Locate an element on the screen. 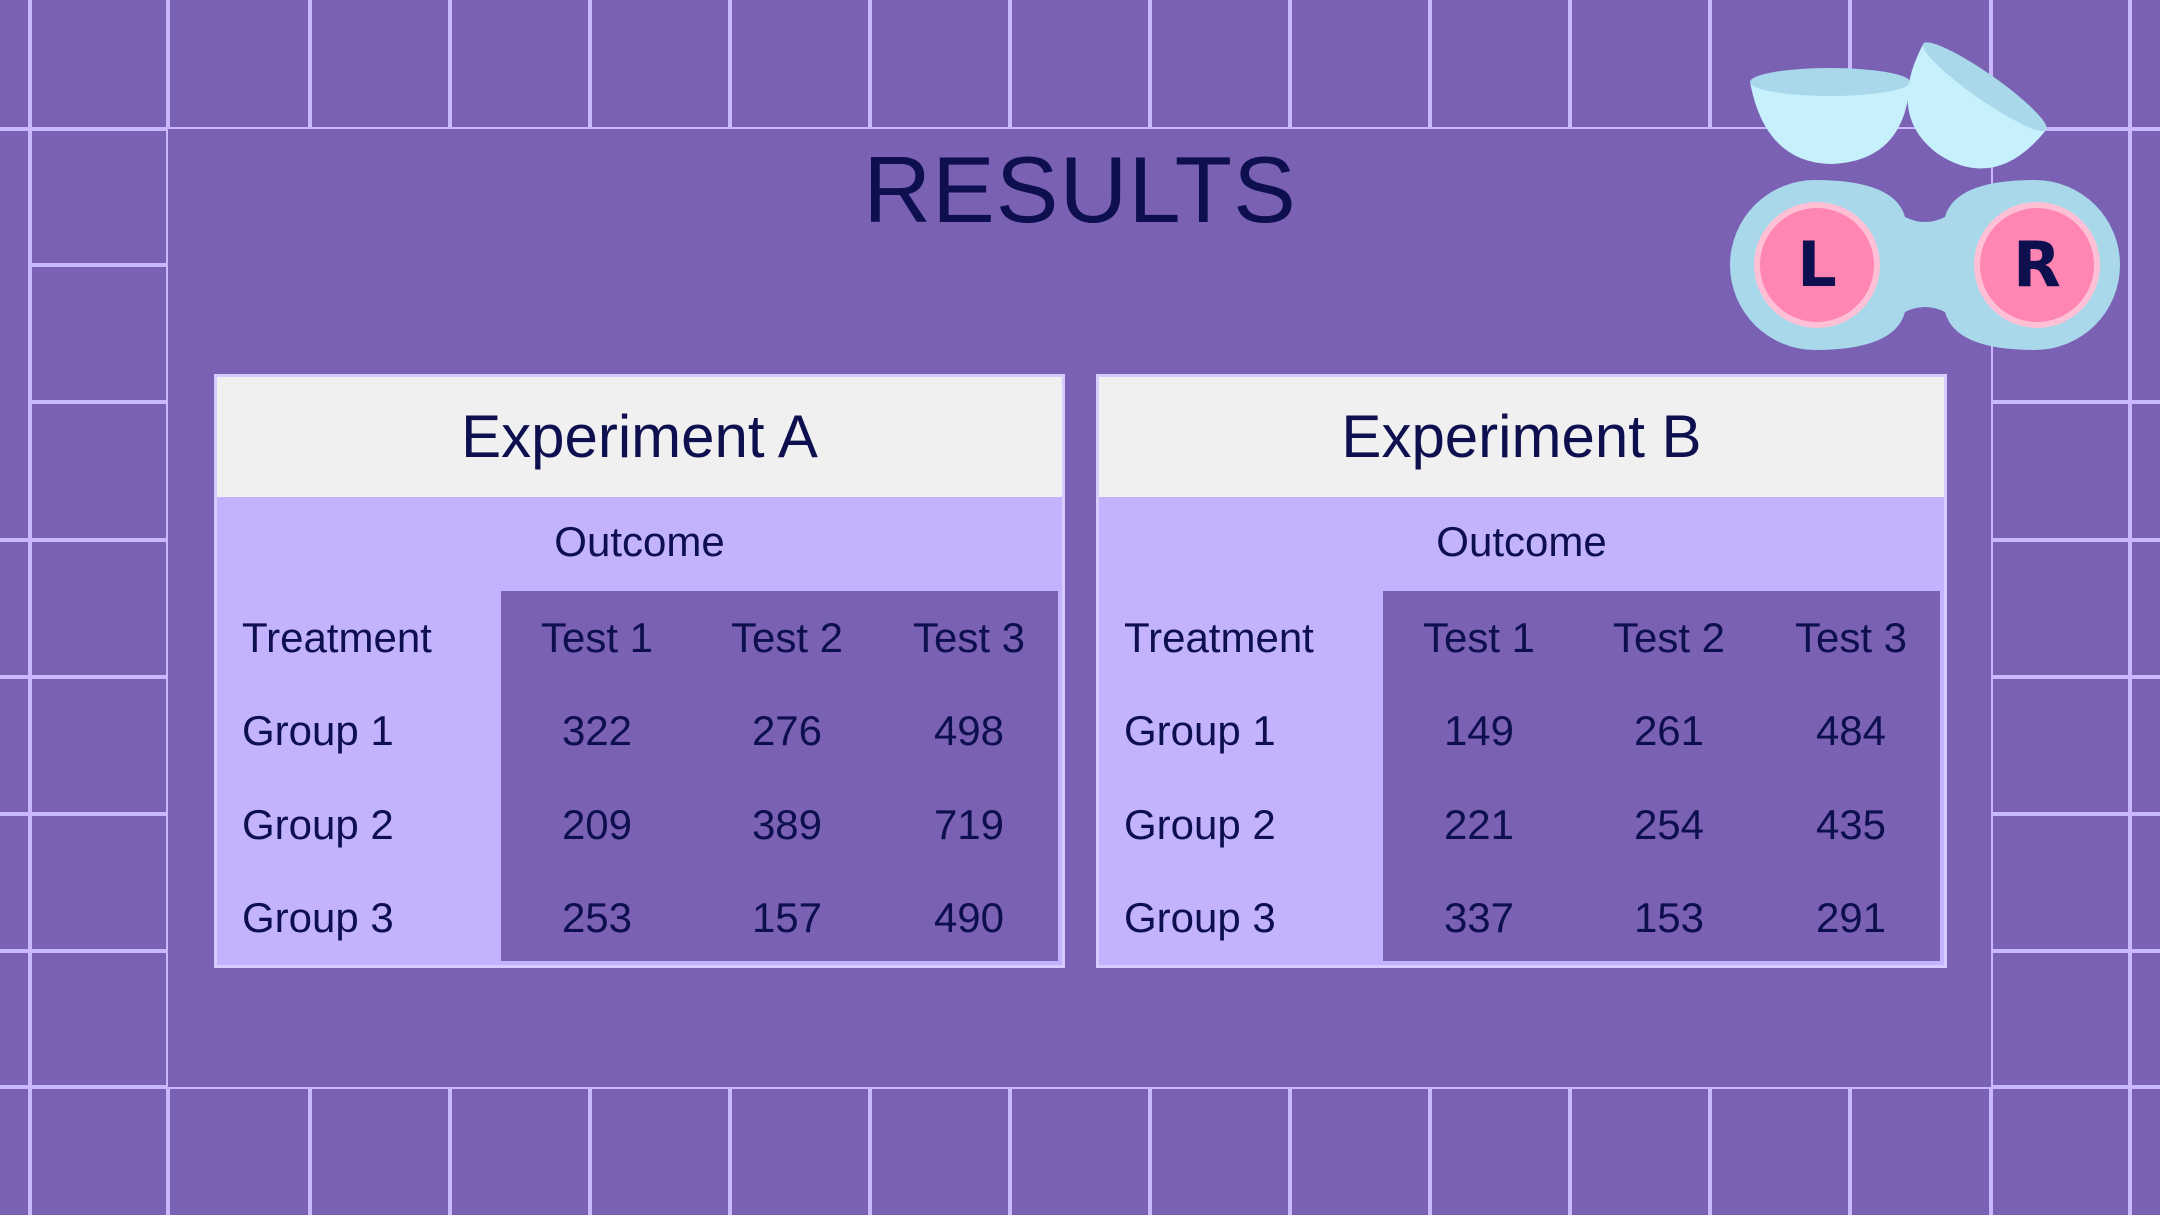 Image resolution: width=2160 pixels, height=1215 pixels. slide-title: RESULTS is located at coordinates (1080, 190).